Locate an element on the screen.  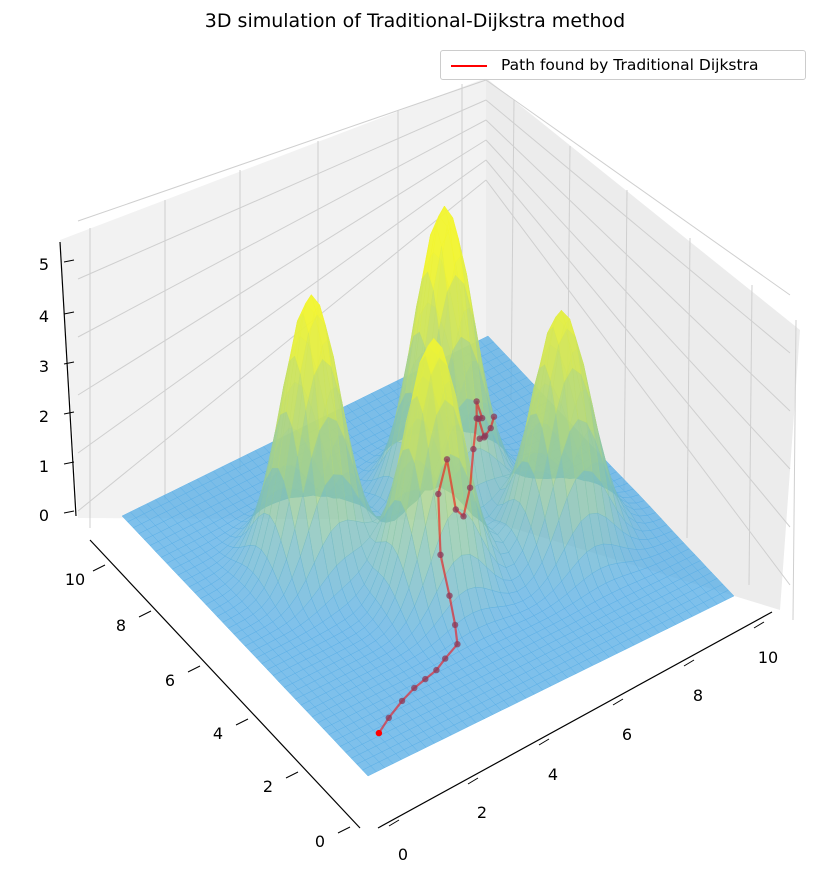
y-tick-label-8: 8 is located at coordinates (121, 625).